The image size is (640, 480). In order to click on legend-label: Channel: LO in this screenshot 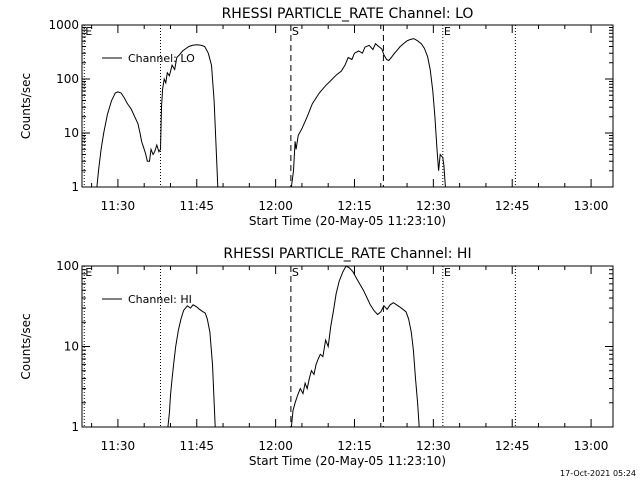, I will do `click(161, 58)`.